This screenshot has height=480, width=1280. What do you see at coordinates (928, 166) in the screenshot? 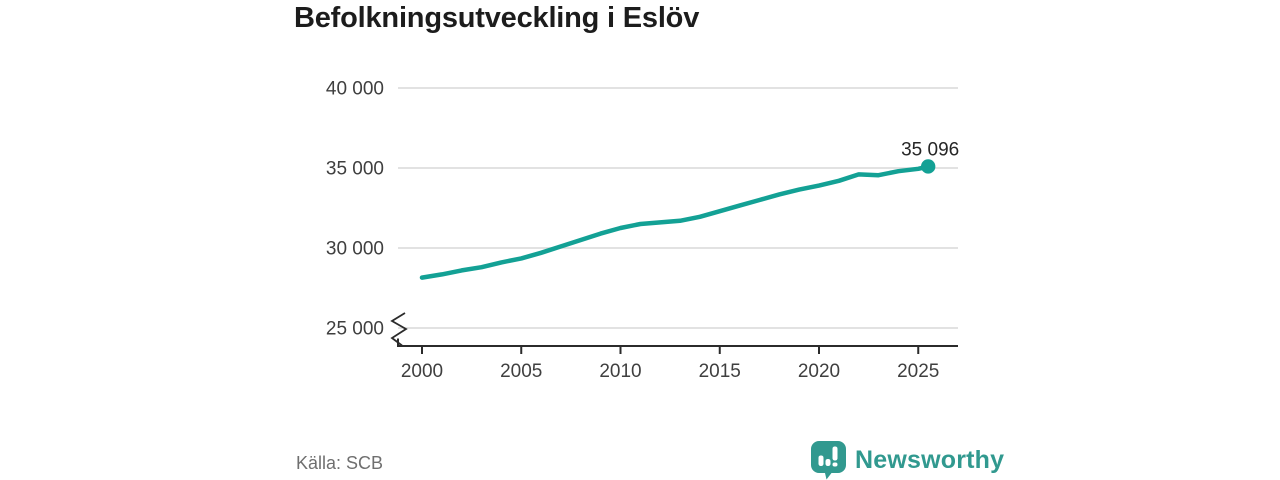
I see `last-point-marker` at bounding box center [928, 166].